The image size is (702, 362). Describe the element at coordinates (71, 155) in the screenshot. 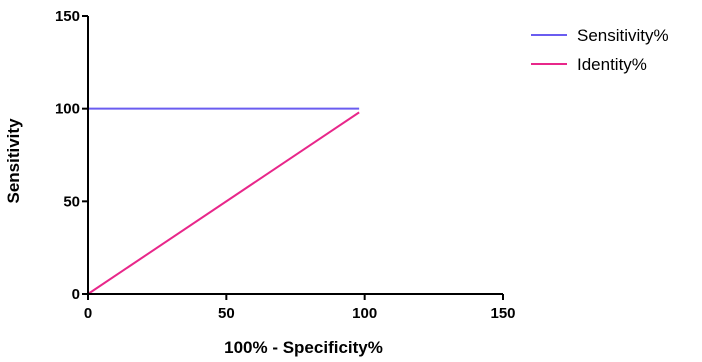

I see `y-ticks: 0 50 100 150` at that location.